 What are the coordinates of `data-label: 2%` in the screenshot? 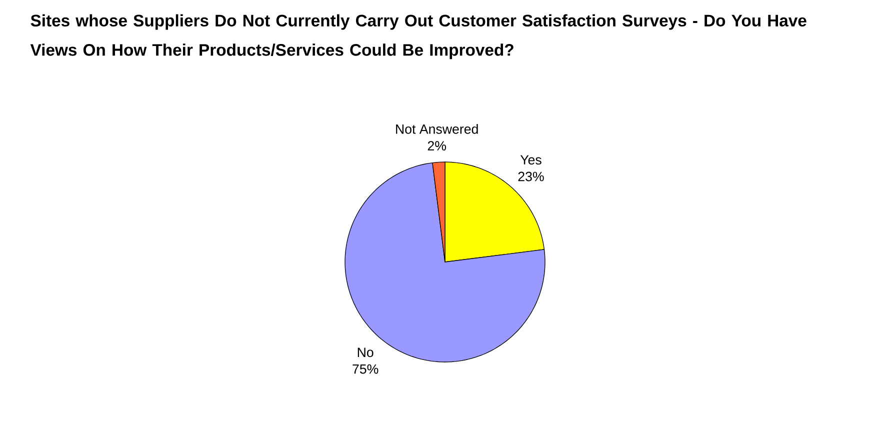 It's located at (437, 145).